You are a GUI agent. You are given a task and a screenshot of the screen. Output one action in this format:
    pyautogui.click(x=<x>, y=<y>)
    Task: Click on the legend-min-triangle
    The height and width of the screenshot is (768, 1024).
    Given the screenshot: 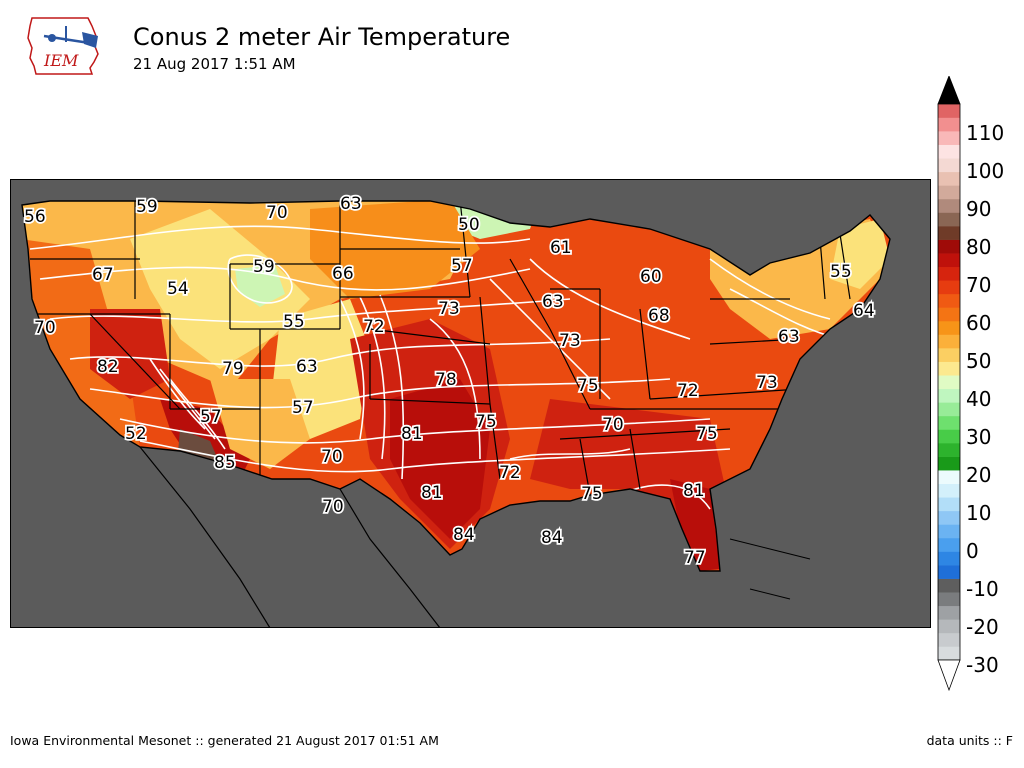 What is the action you would take?
    pyautogui.click(x=949, y=675)
    